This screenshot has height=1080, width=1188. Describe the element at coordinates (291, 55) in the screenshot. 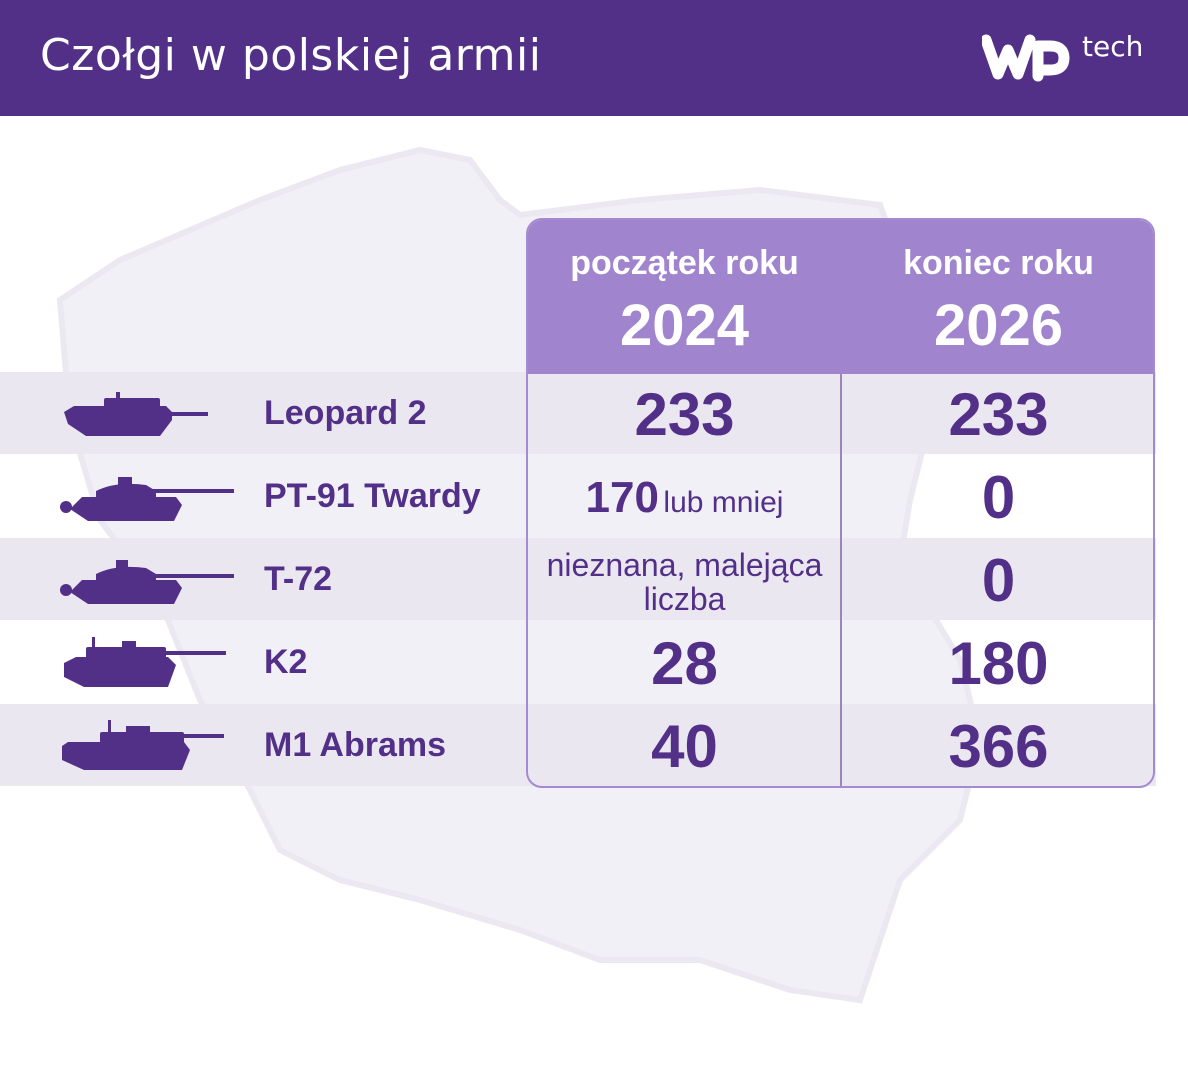

I see `page-title: Czołgi w polskiej armii` at that location.